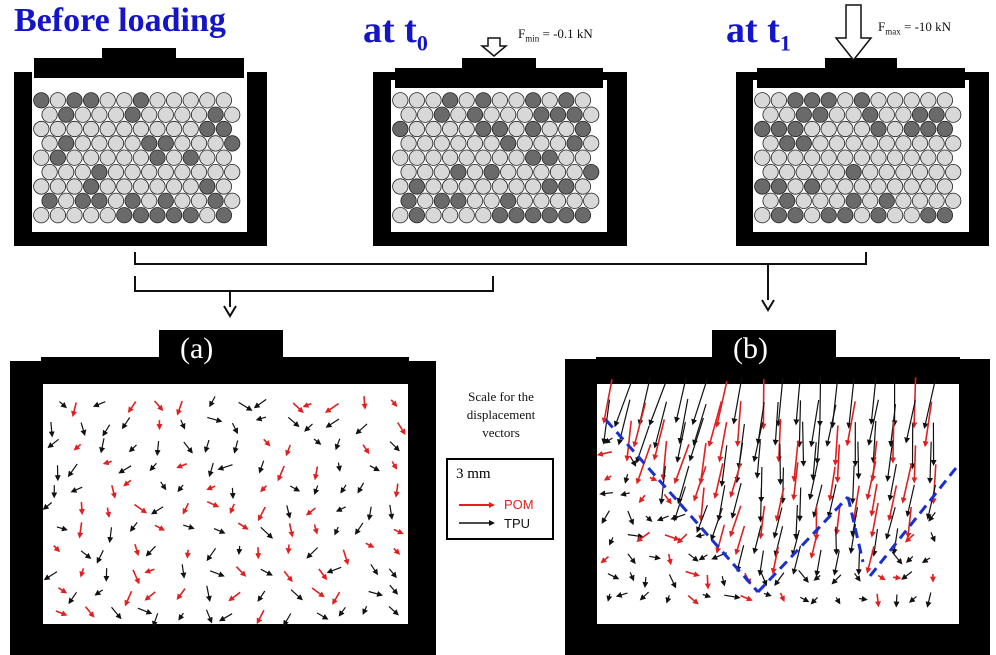 The height and width of the screenshot is (655, 996). I want to click on scale-length-label: 3 mm, so click(473, 474).